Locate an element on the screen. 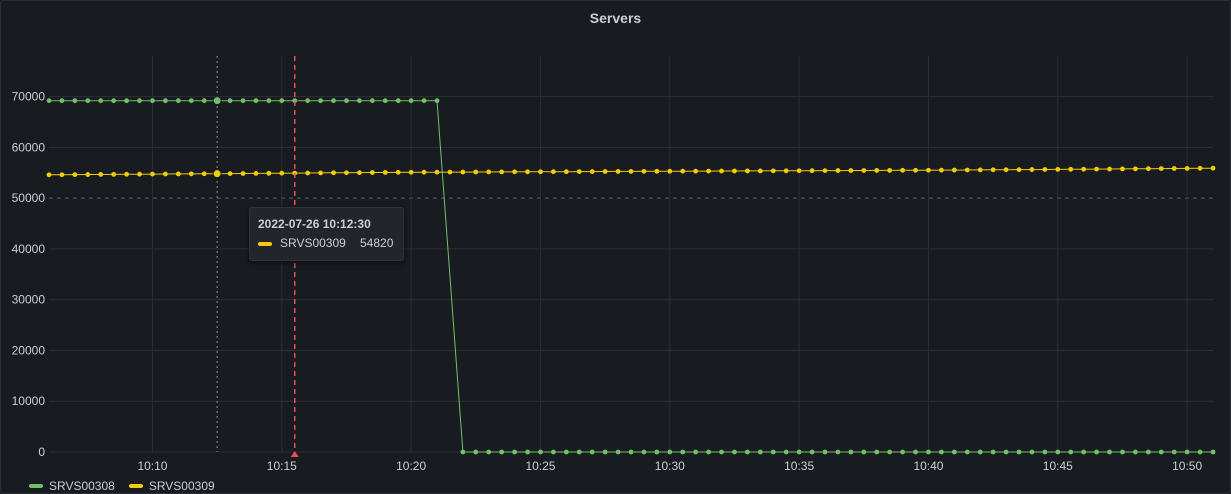  y-tick-label: 50000 is located at coordinates (29, 198).